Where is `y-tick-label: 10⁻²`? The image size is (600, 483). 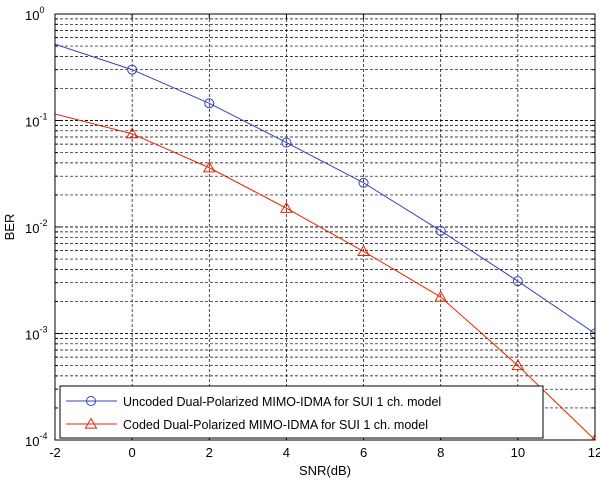
y-tick-label: 10⁻² is located at coordinates (36, 227).